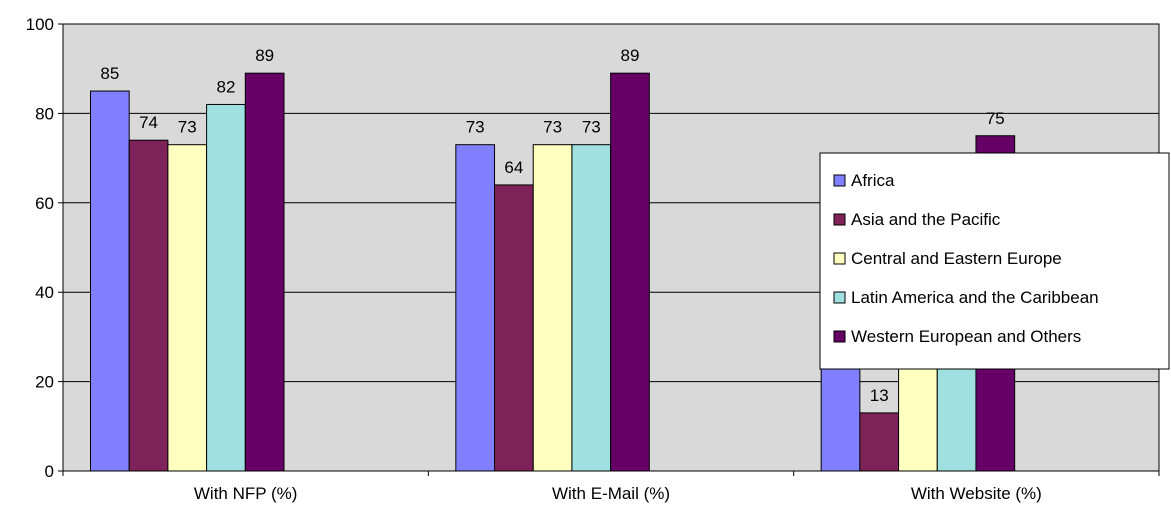 This screenshot has height=513, width=1171. What do you see at coordinates (44, 203) in the screenshot?
I see `y-tick-label: 60` at bounding box center [44, 203].